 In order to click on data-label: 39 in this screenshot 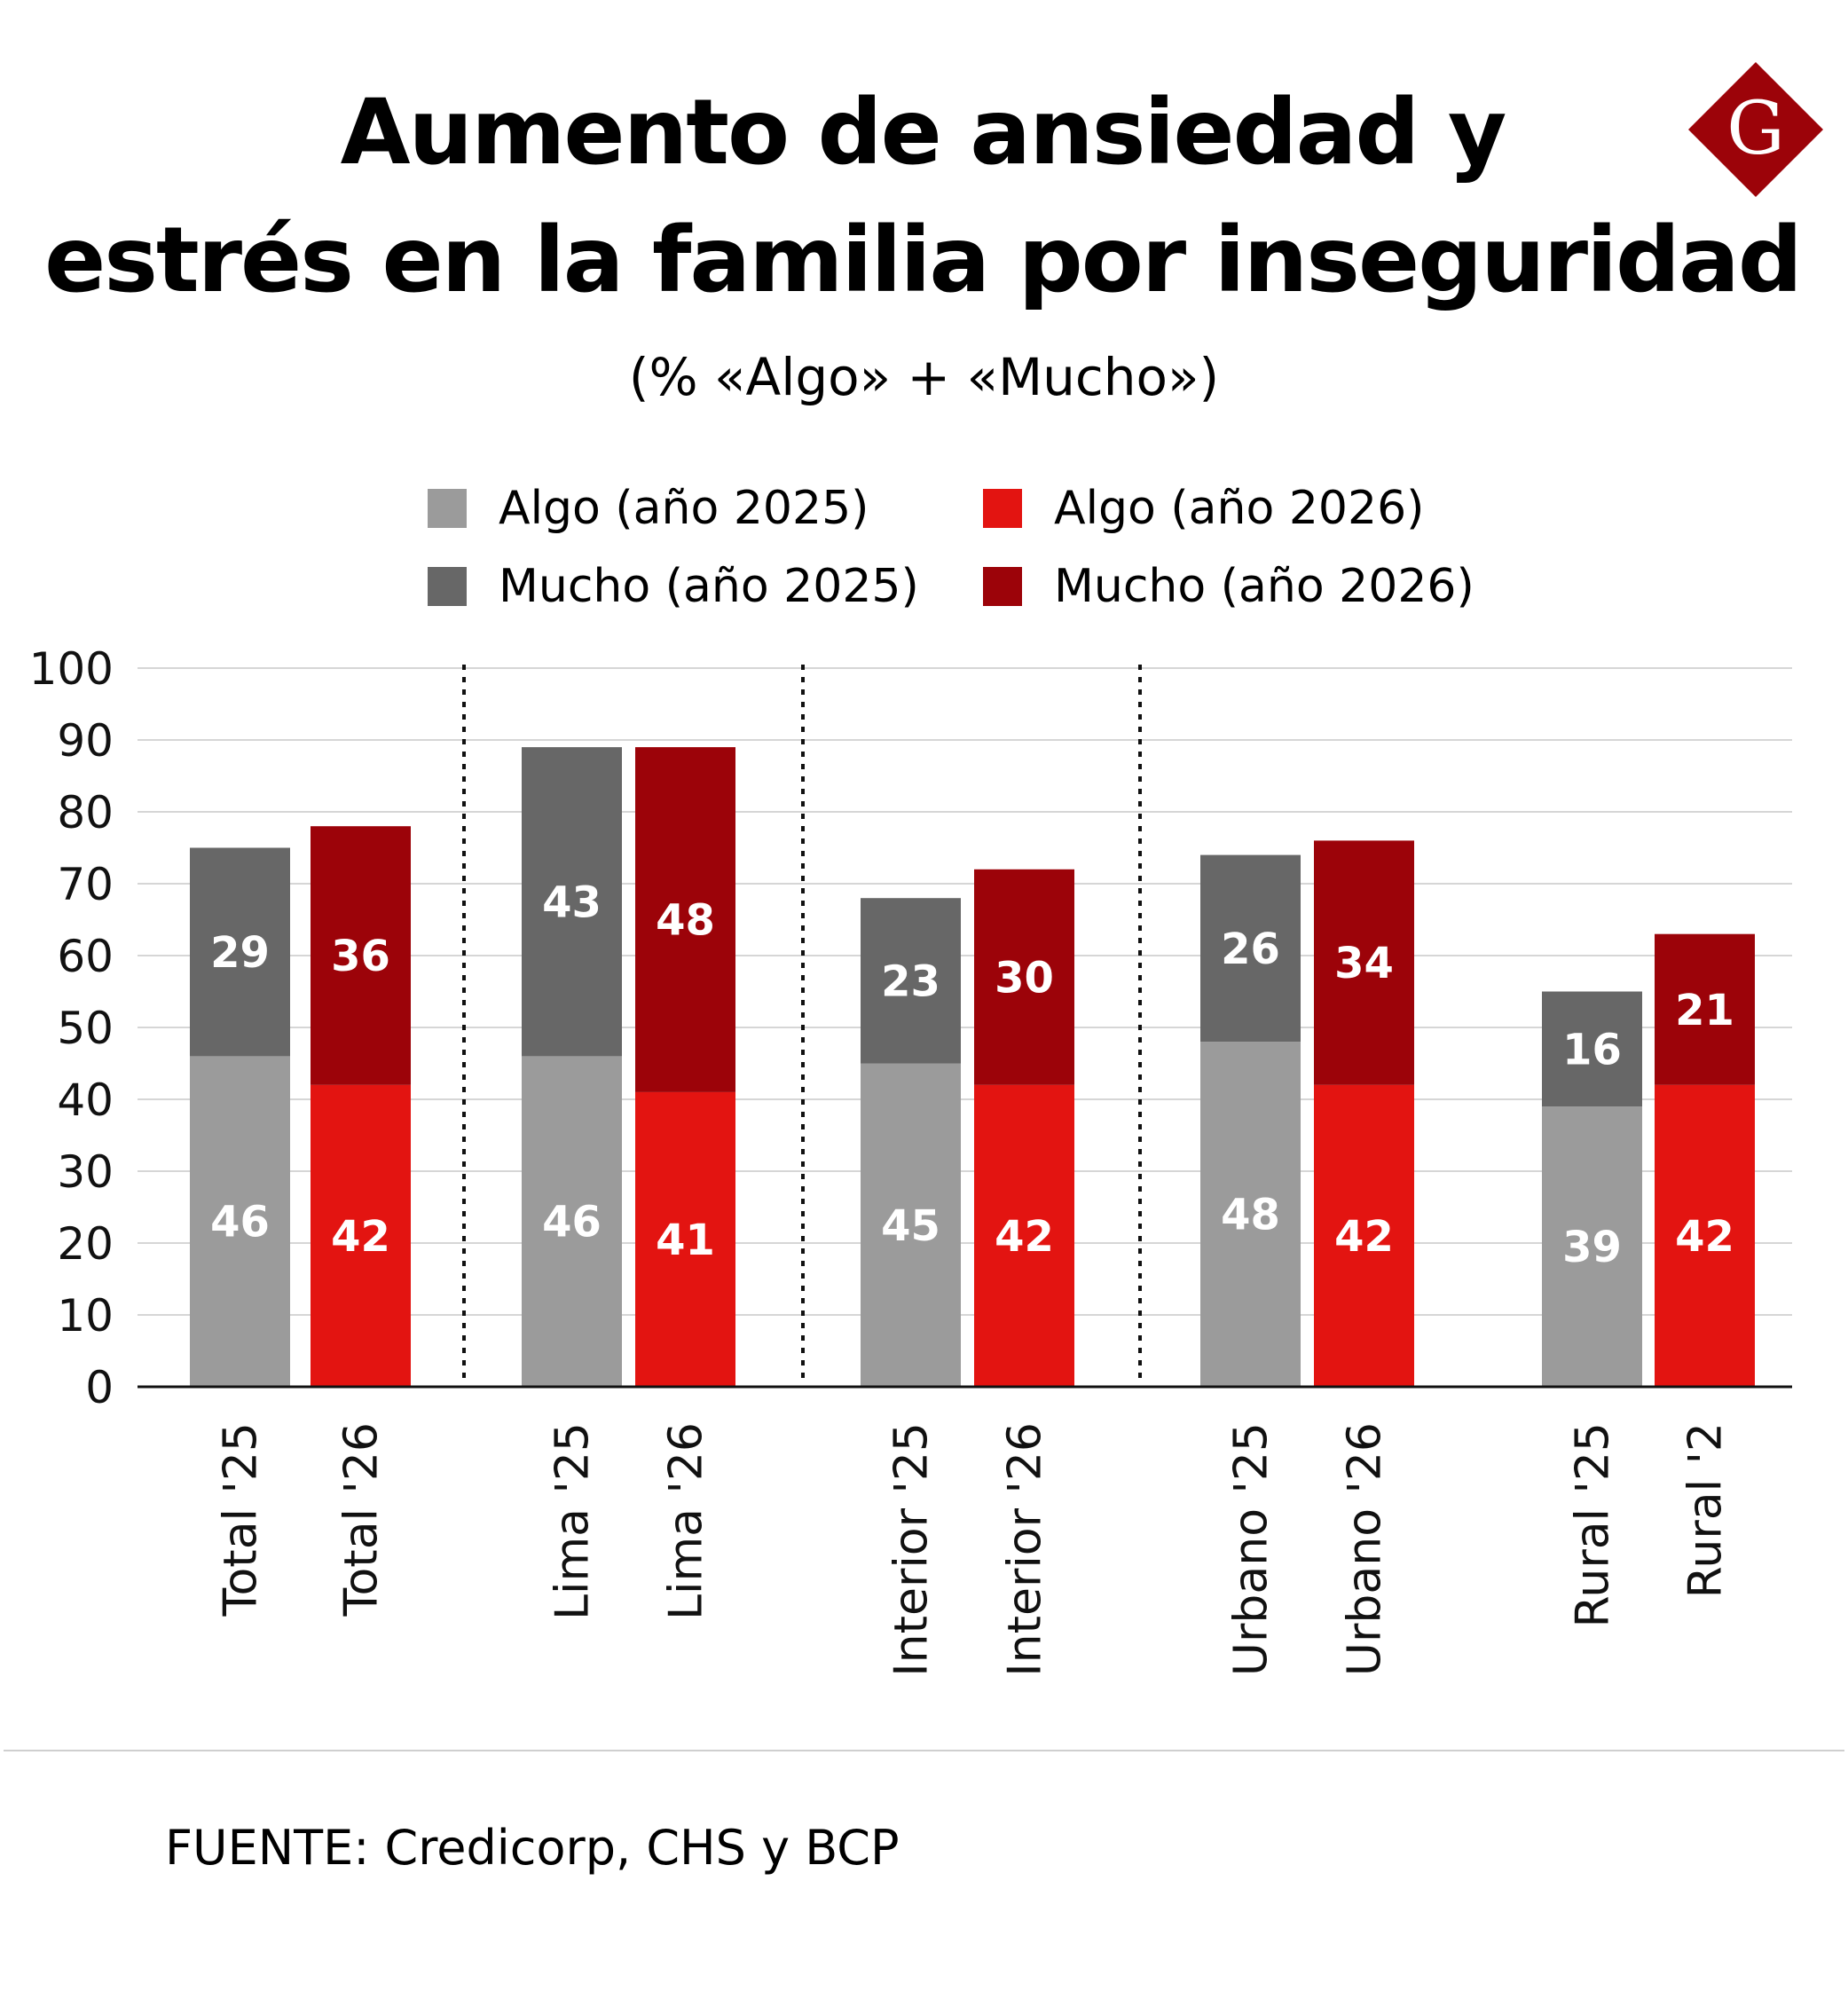, I will do `click(1592, 1247)`.